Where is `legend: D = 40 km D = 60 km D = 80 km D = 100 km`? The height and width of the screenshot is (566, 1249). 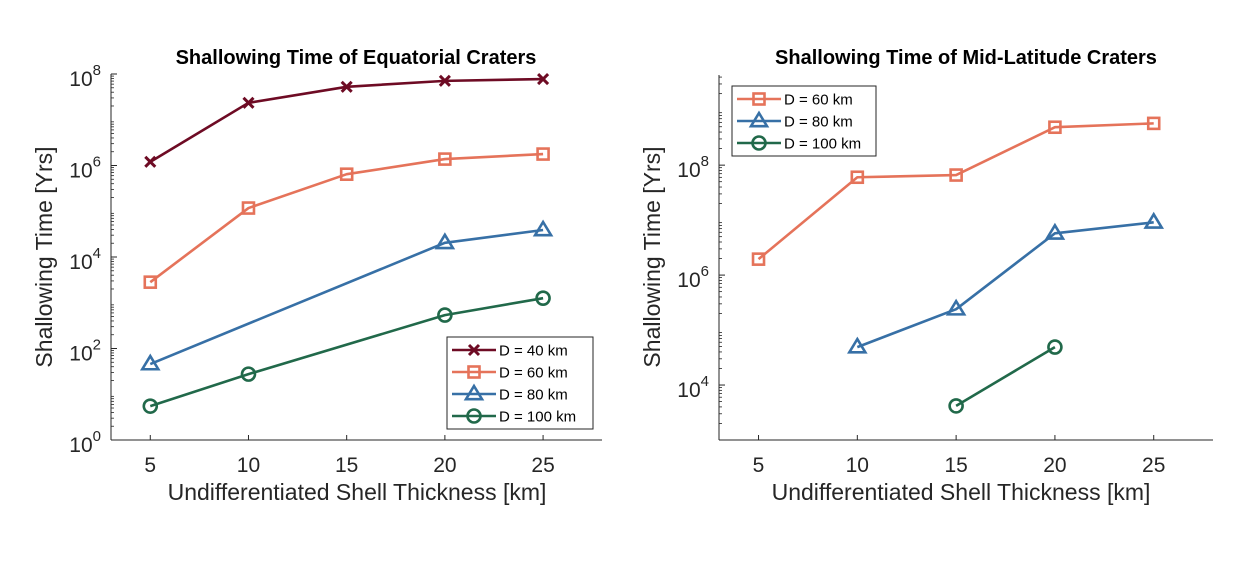
legend: D = 40 km D = 60 km D = 80 km D = 100 km is located at coordinates (520, 383).